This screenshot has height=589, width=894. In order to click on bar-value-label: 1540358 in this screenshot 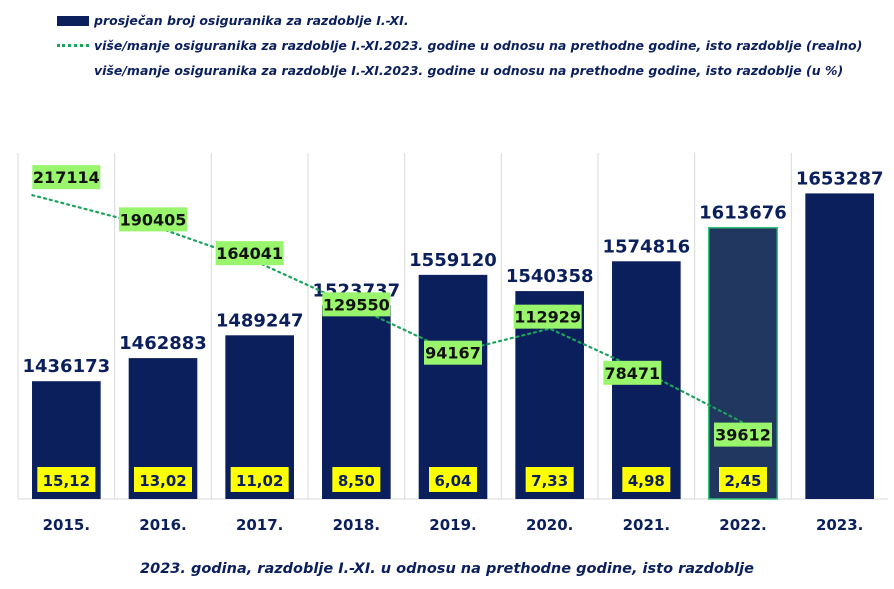, I will do `click(550, 276)`.